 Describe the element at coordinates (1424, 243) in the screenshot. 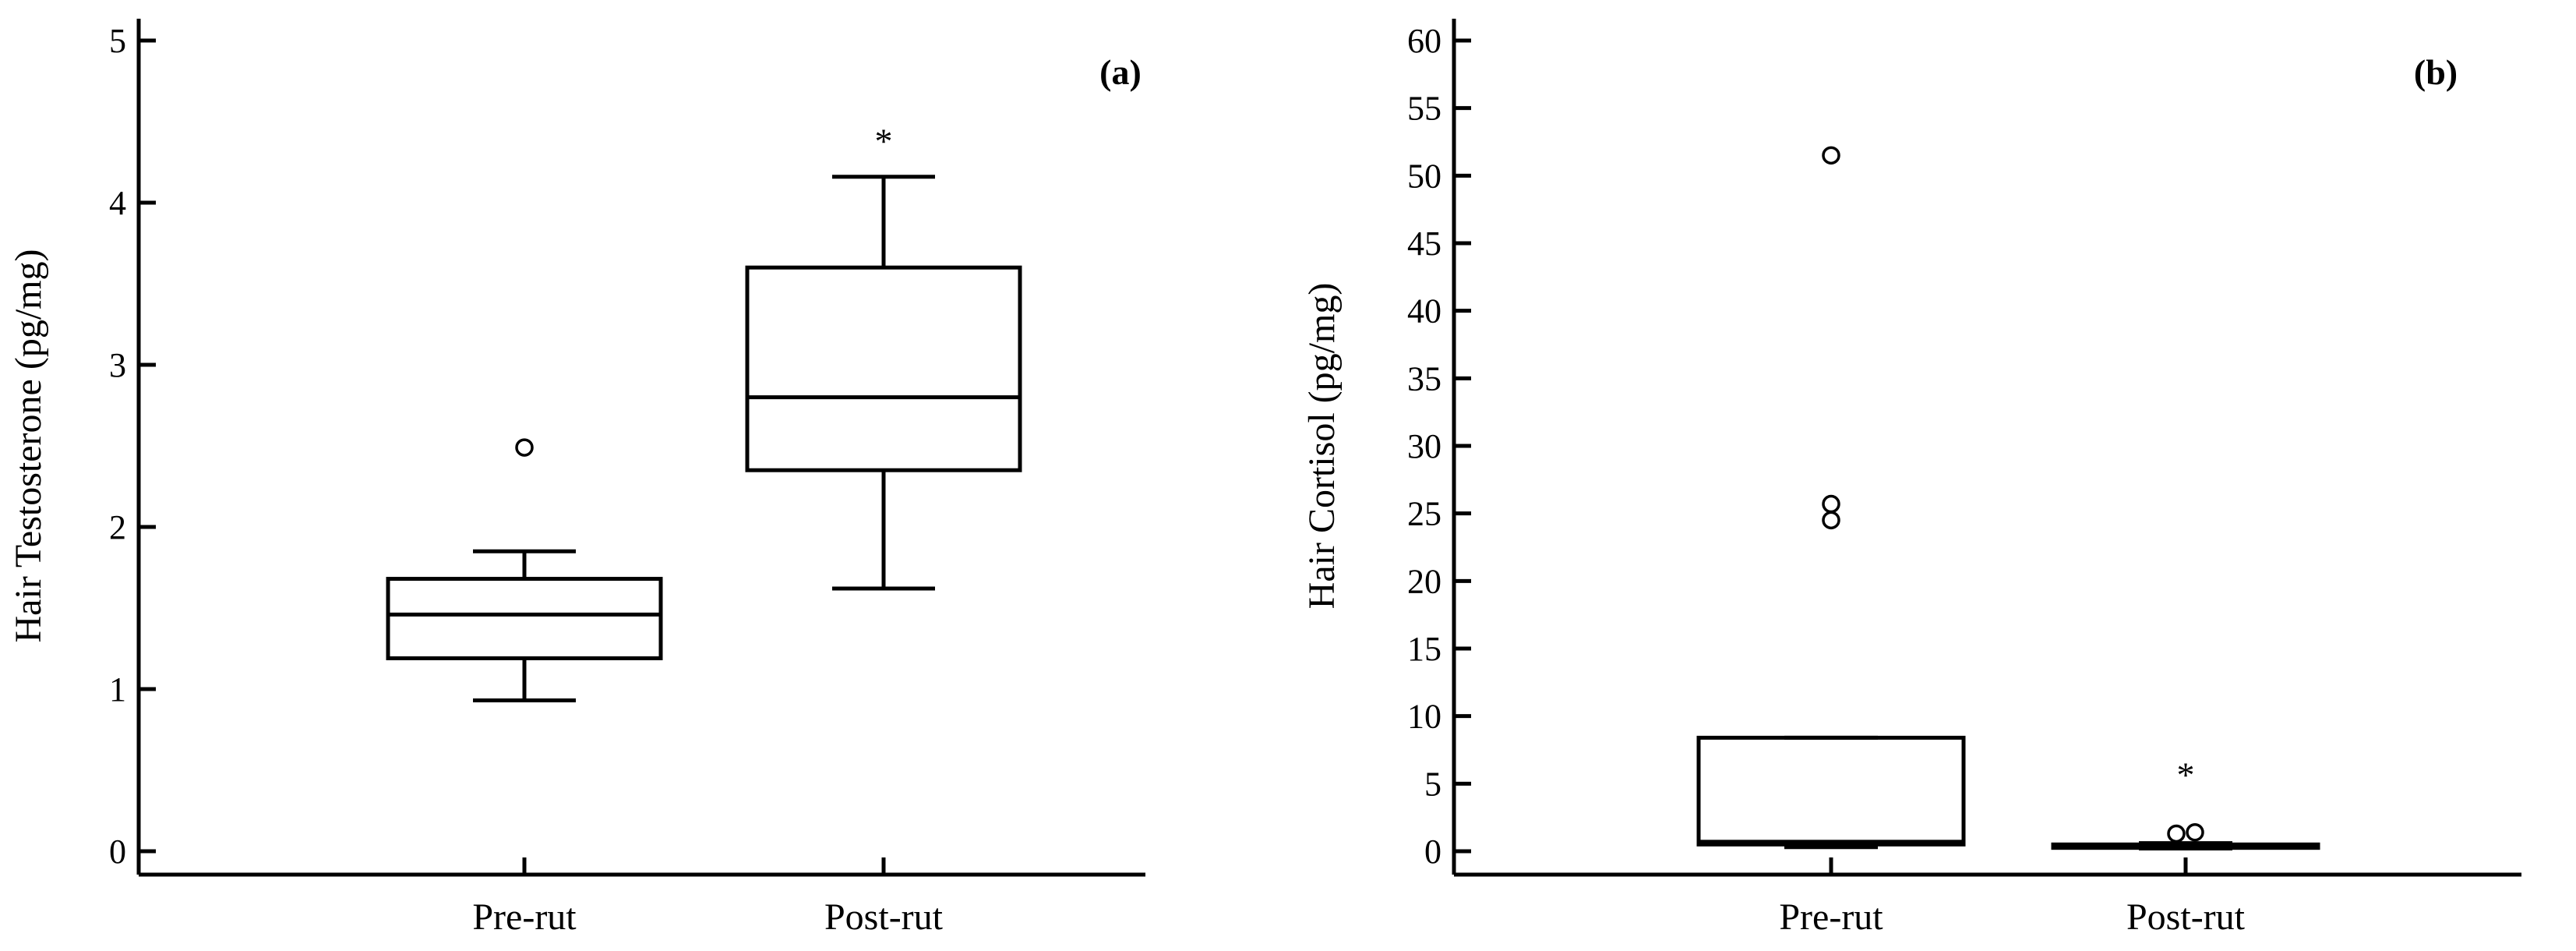

I see `panel-b-y-tick-label: 45` at that location.